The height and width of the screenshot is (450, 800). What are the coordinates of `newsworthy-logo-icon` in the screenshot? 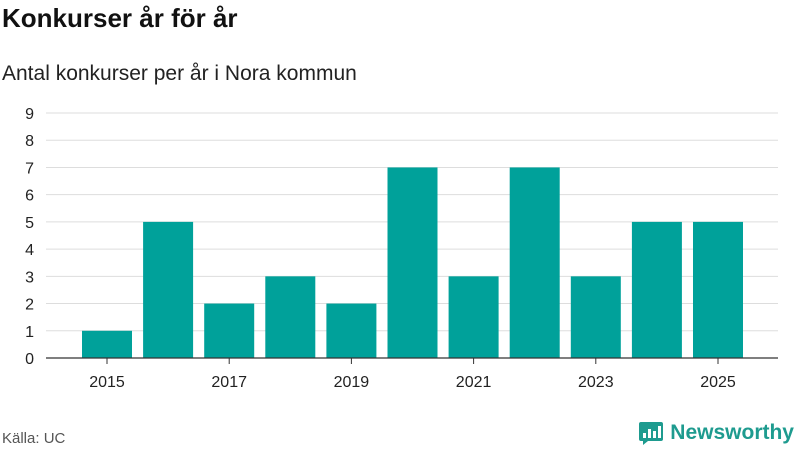 It's located at (651, 433).